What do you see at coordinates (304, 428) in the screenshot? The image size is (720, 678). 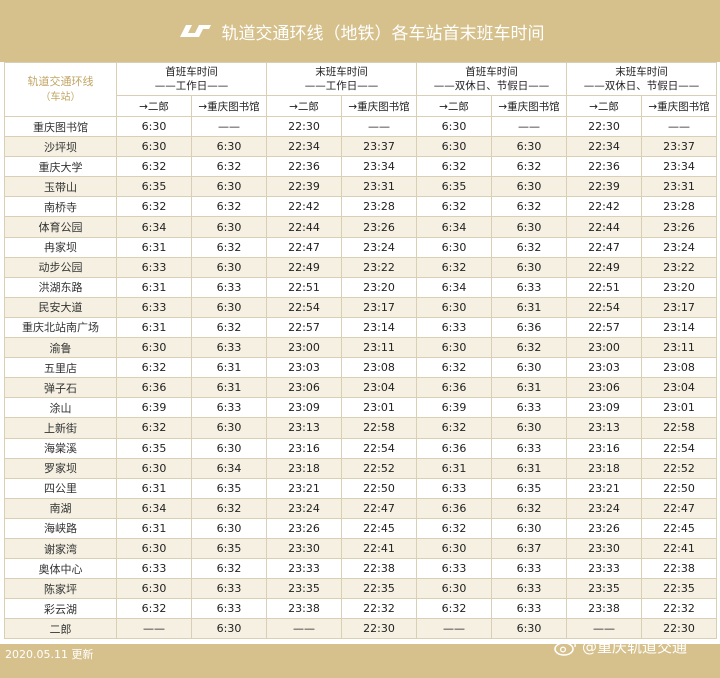 I see `time-cell: 23:13` at bounding box center [304, 428].